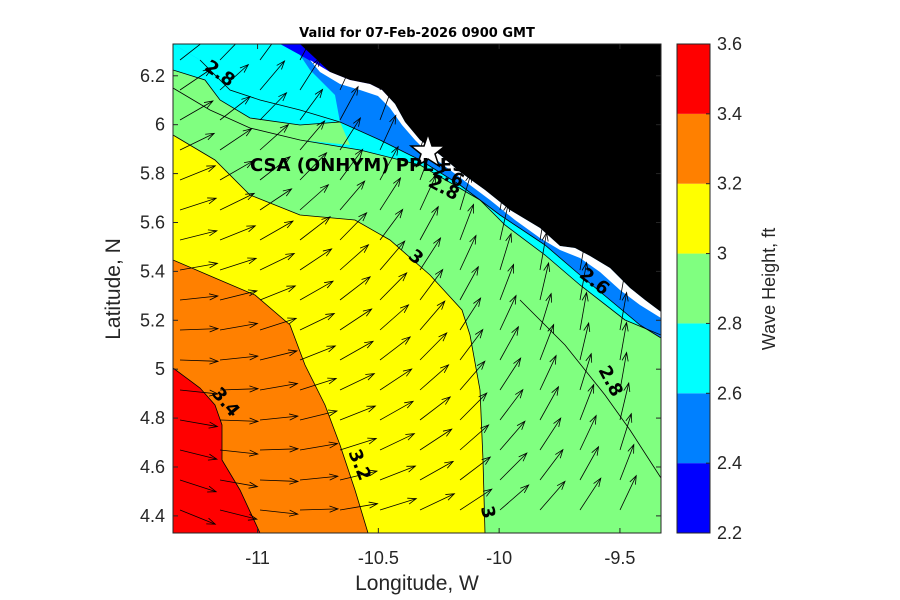 This screenshot has height=600, width=900. What do you see at coordinates (152, 320) in the screenshot?
I see `y-tick-label: 5.2` at bounding box center [152, 320].